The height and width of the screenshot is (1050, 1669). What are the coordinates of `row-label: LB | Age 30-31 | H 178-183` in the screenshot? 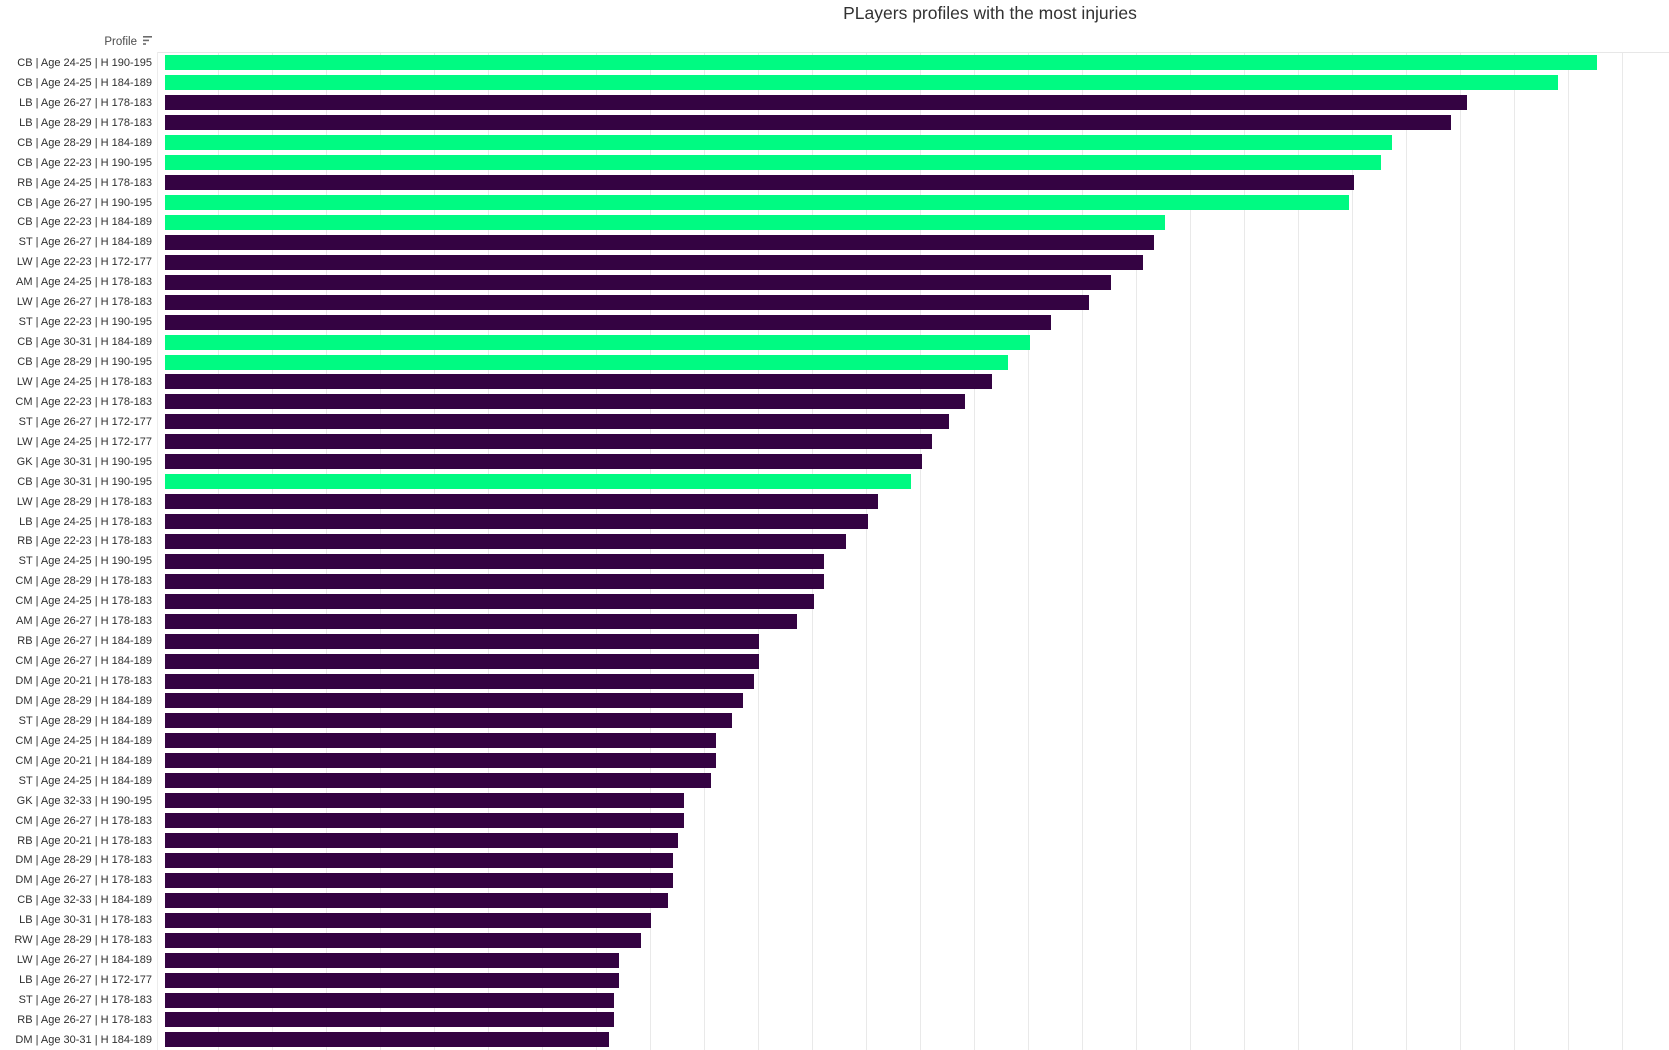 It's located at (85, 920).